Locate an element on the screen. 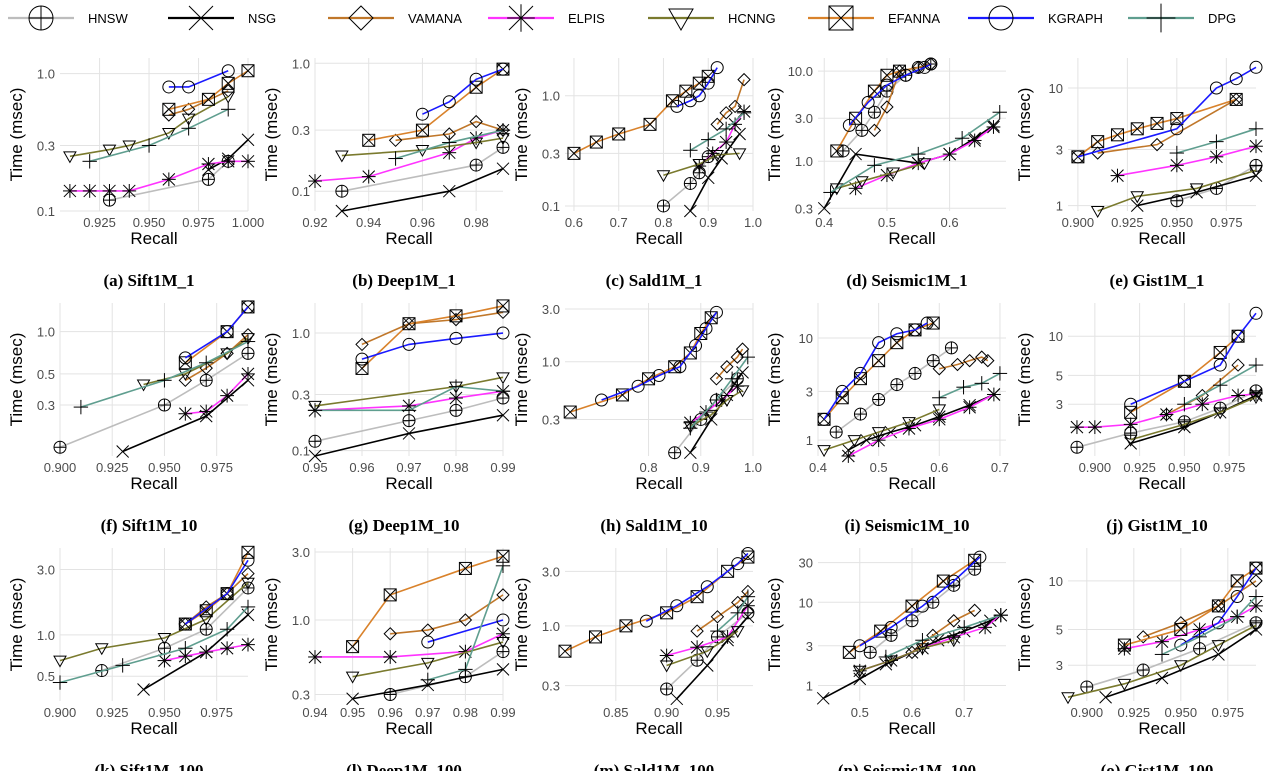 This screenshot has width=1277, height=771. grid is located at coordinates (1162, 624).